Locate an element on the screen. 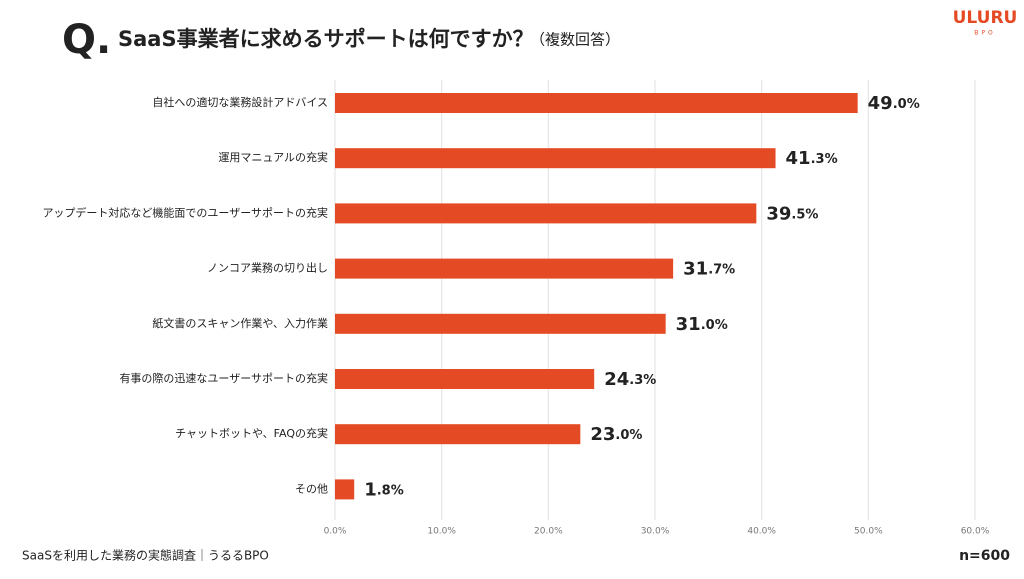  value-label: 1.8% is located at coordinates (384, 489).